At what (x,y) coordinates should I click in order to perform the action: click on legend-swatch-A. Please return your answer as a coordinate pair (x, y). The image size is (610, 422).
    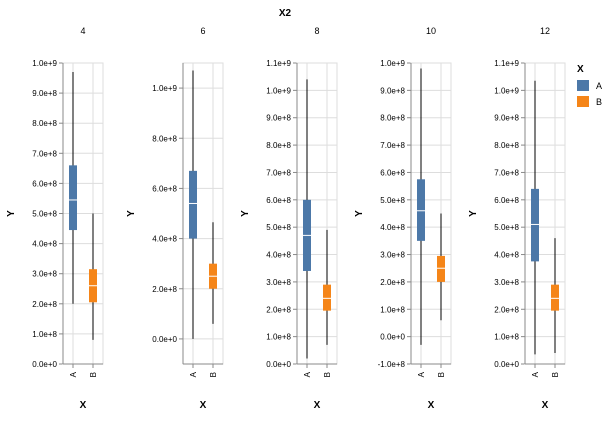
    Looking at the image, I should click on (583, 85).